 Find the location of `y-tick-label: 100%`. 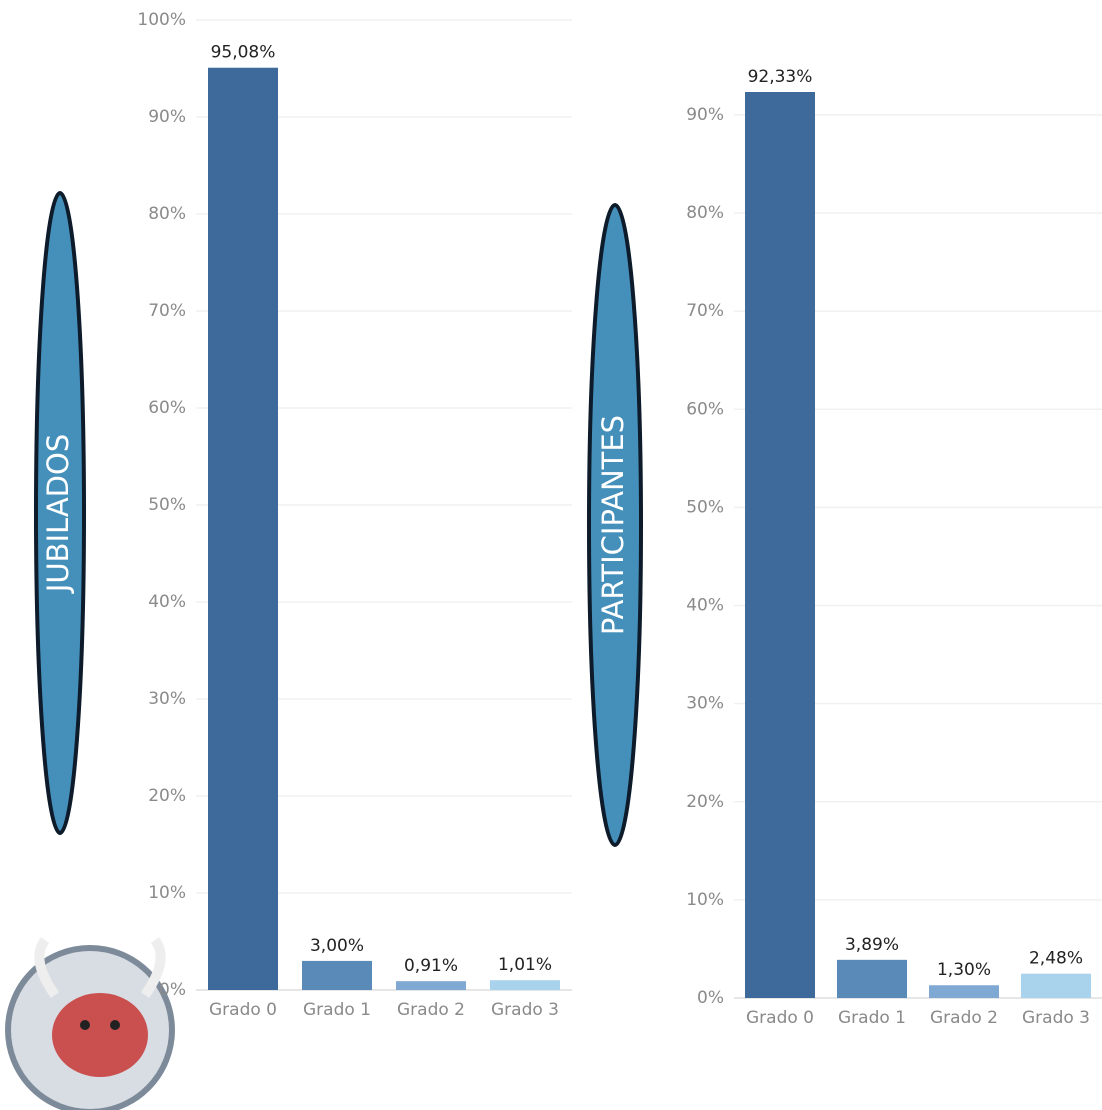

y-tick-label: 100% is located at coordinates (161, 20).